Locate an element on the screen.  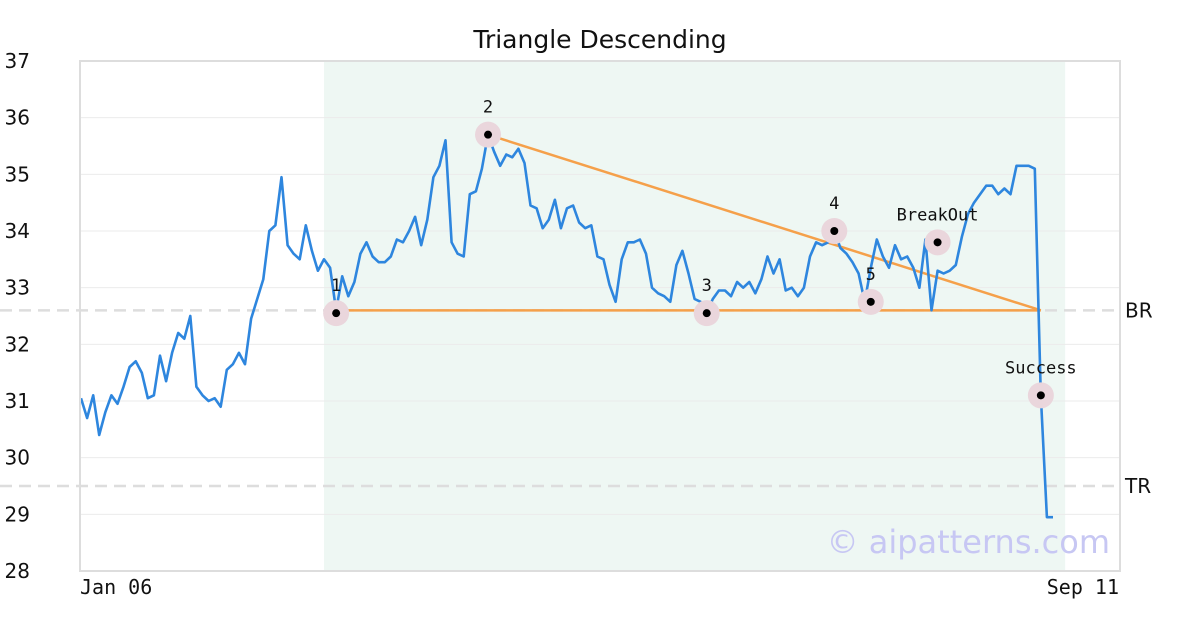
point-label: 2 is located at coordinates (488, 108).